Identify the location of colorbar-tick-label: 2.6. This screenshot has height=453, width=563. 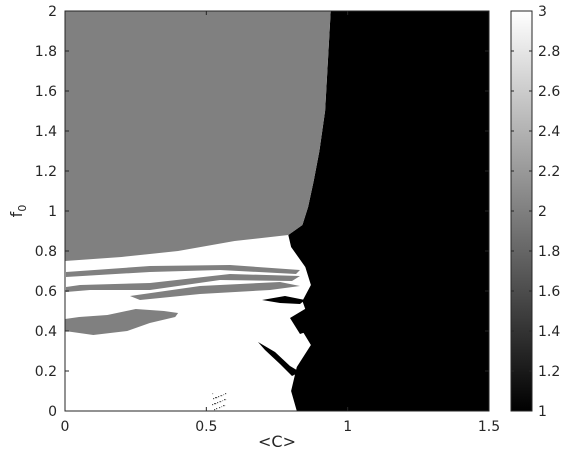
(549, 92).